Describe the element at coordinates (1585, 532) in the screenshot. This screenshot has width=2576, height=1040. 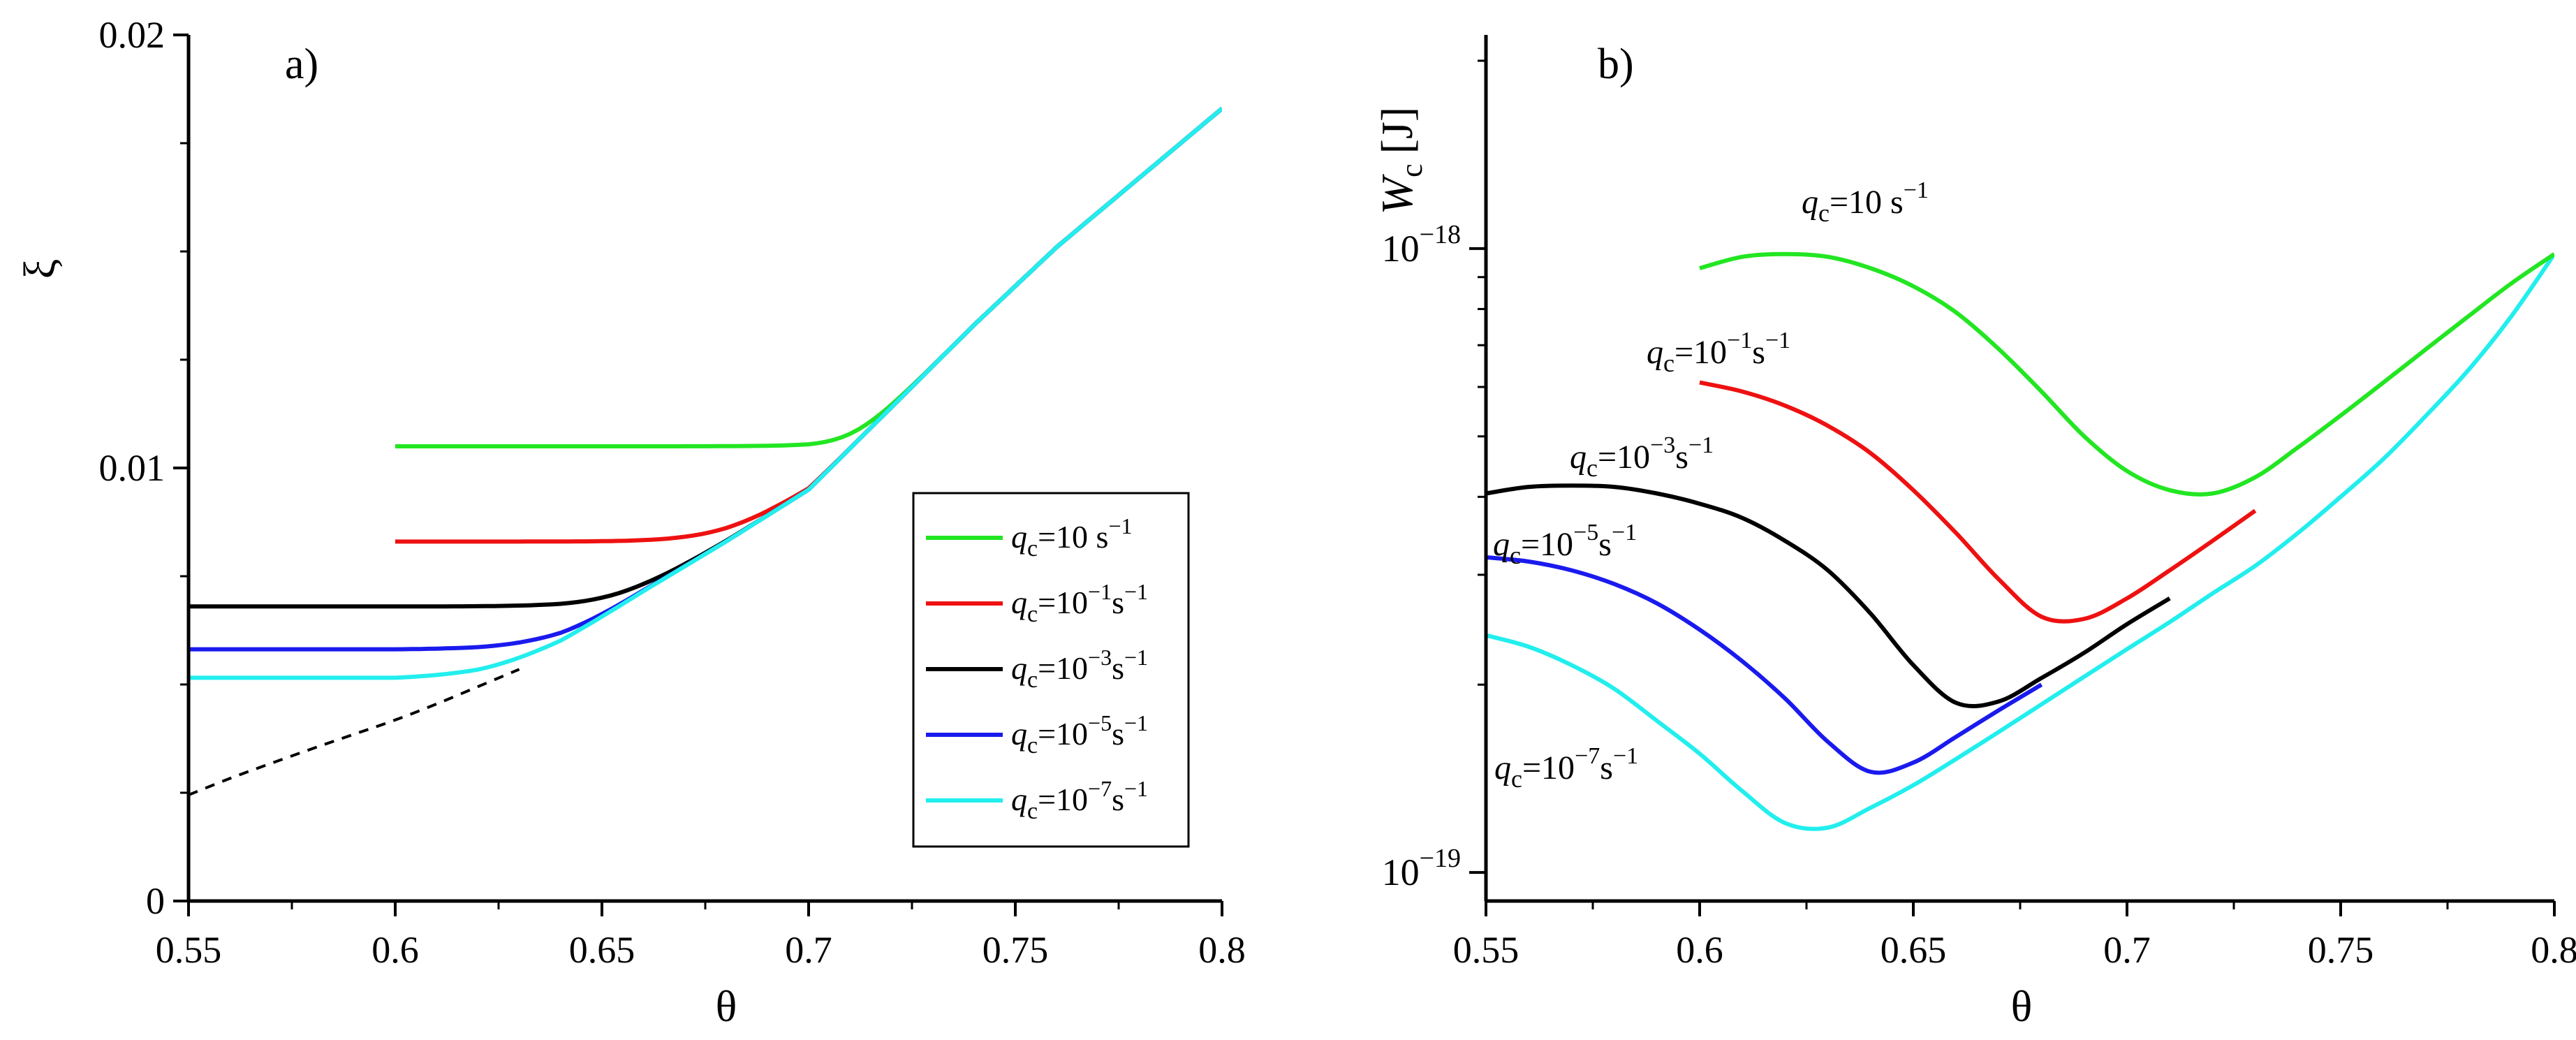
I see `panel-b-curve-label-sup: −5` at that location.